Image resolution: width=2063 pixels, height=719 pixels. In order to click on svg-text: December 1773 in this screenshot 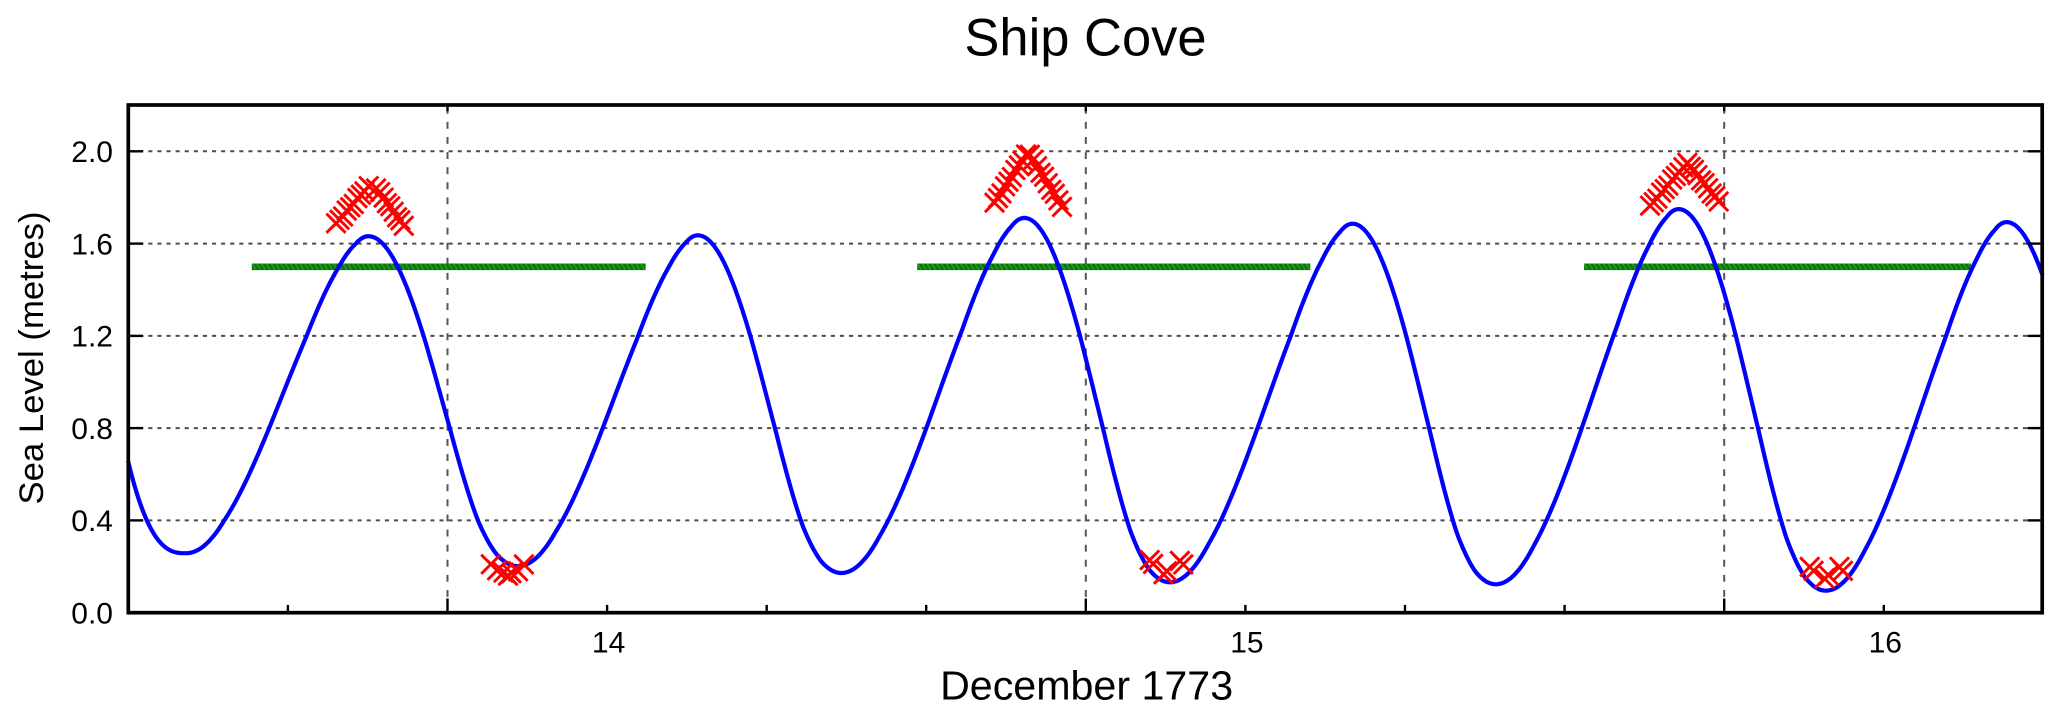, I will do `click(1086, 686)`.